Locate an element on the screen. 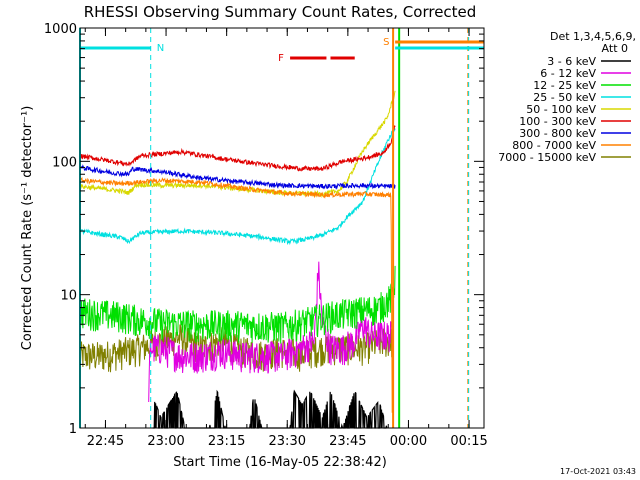 This screenshot has width=640, height=480. legend-label-5: 100 - 300 keV is located at coordinates (557, 121).